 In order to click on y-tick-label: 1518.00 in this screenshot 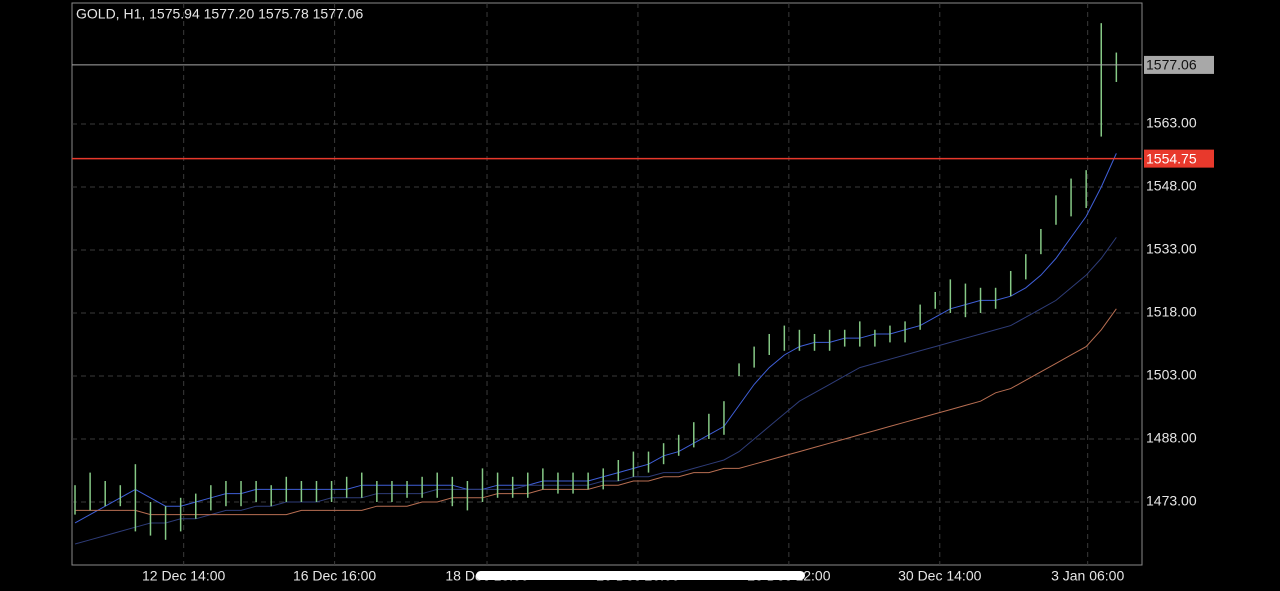, I will do `click(1171, 312)`.